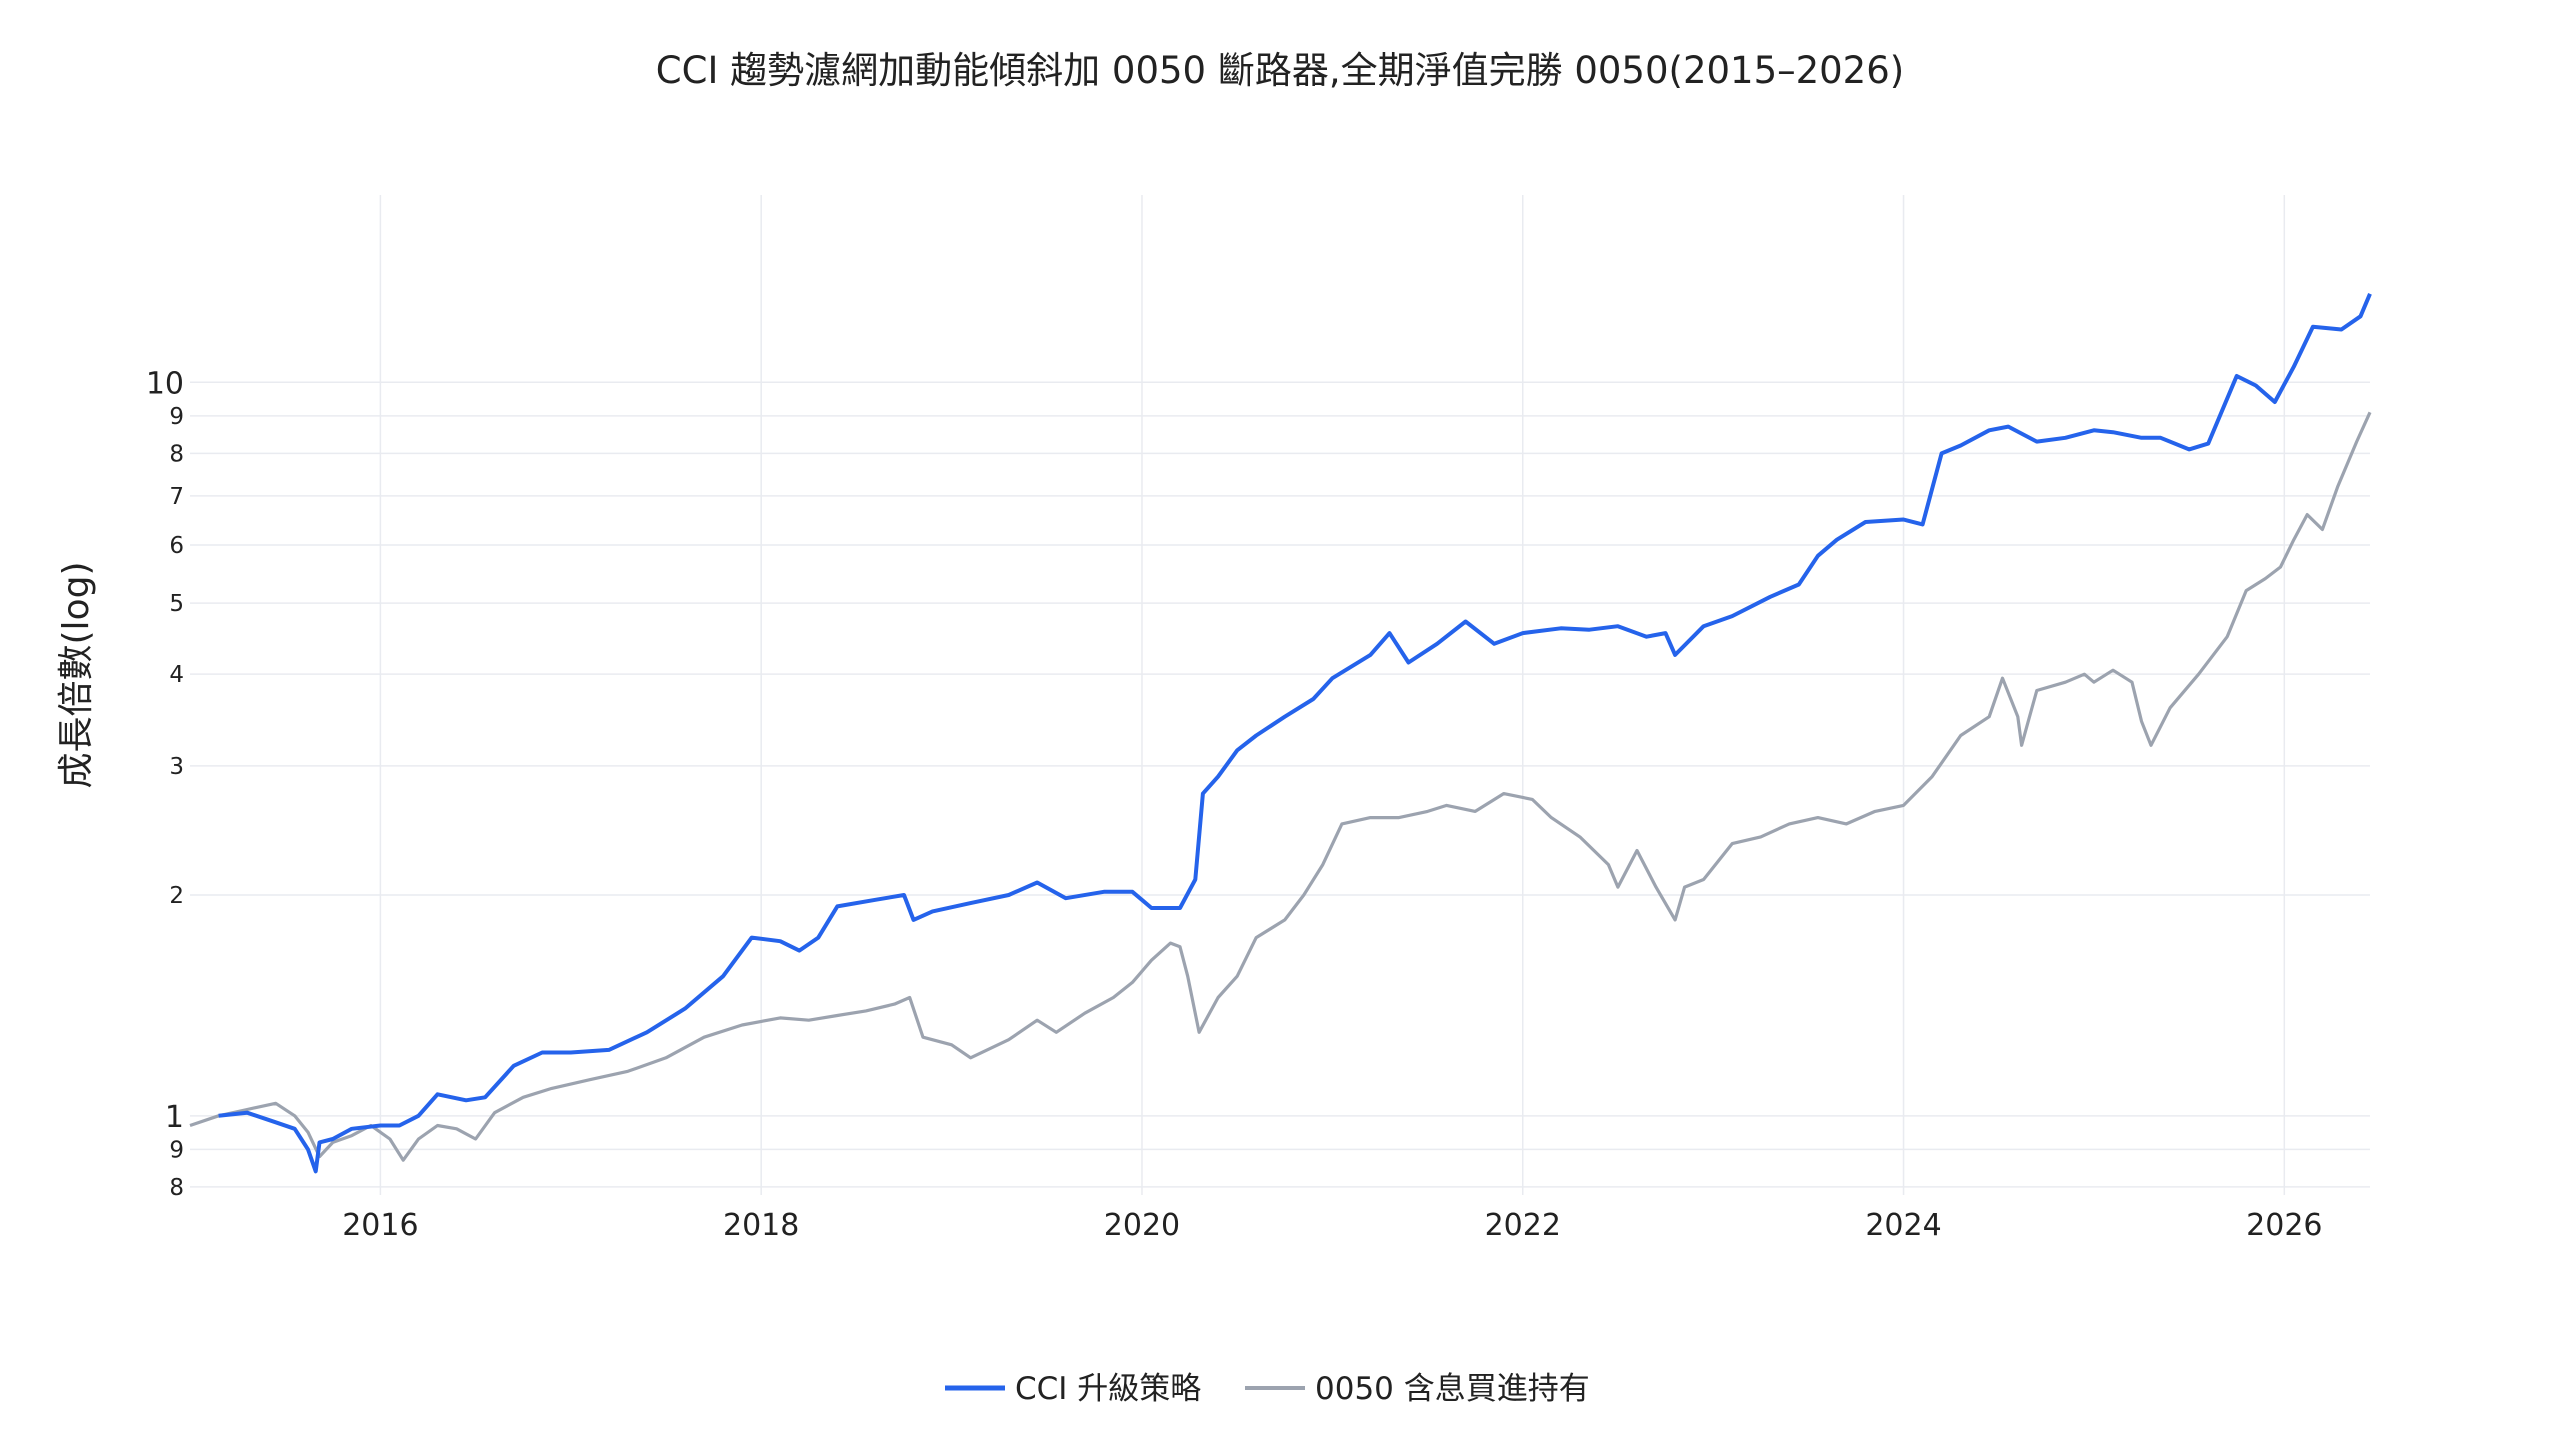  What do you see at coordinates (761, 1225) in the screenshot?
I see `x-tick-label: 2018` at bounding box center [761, 1225].